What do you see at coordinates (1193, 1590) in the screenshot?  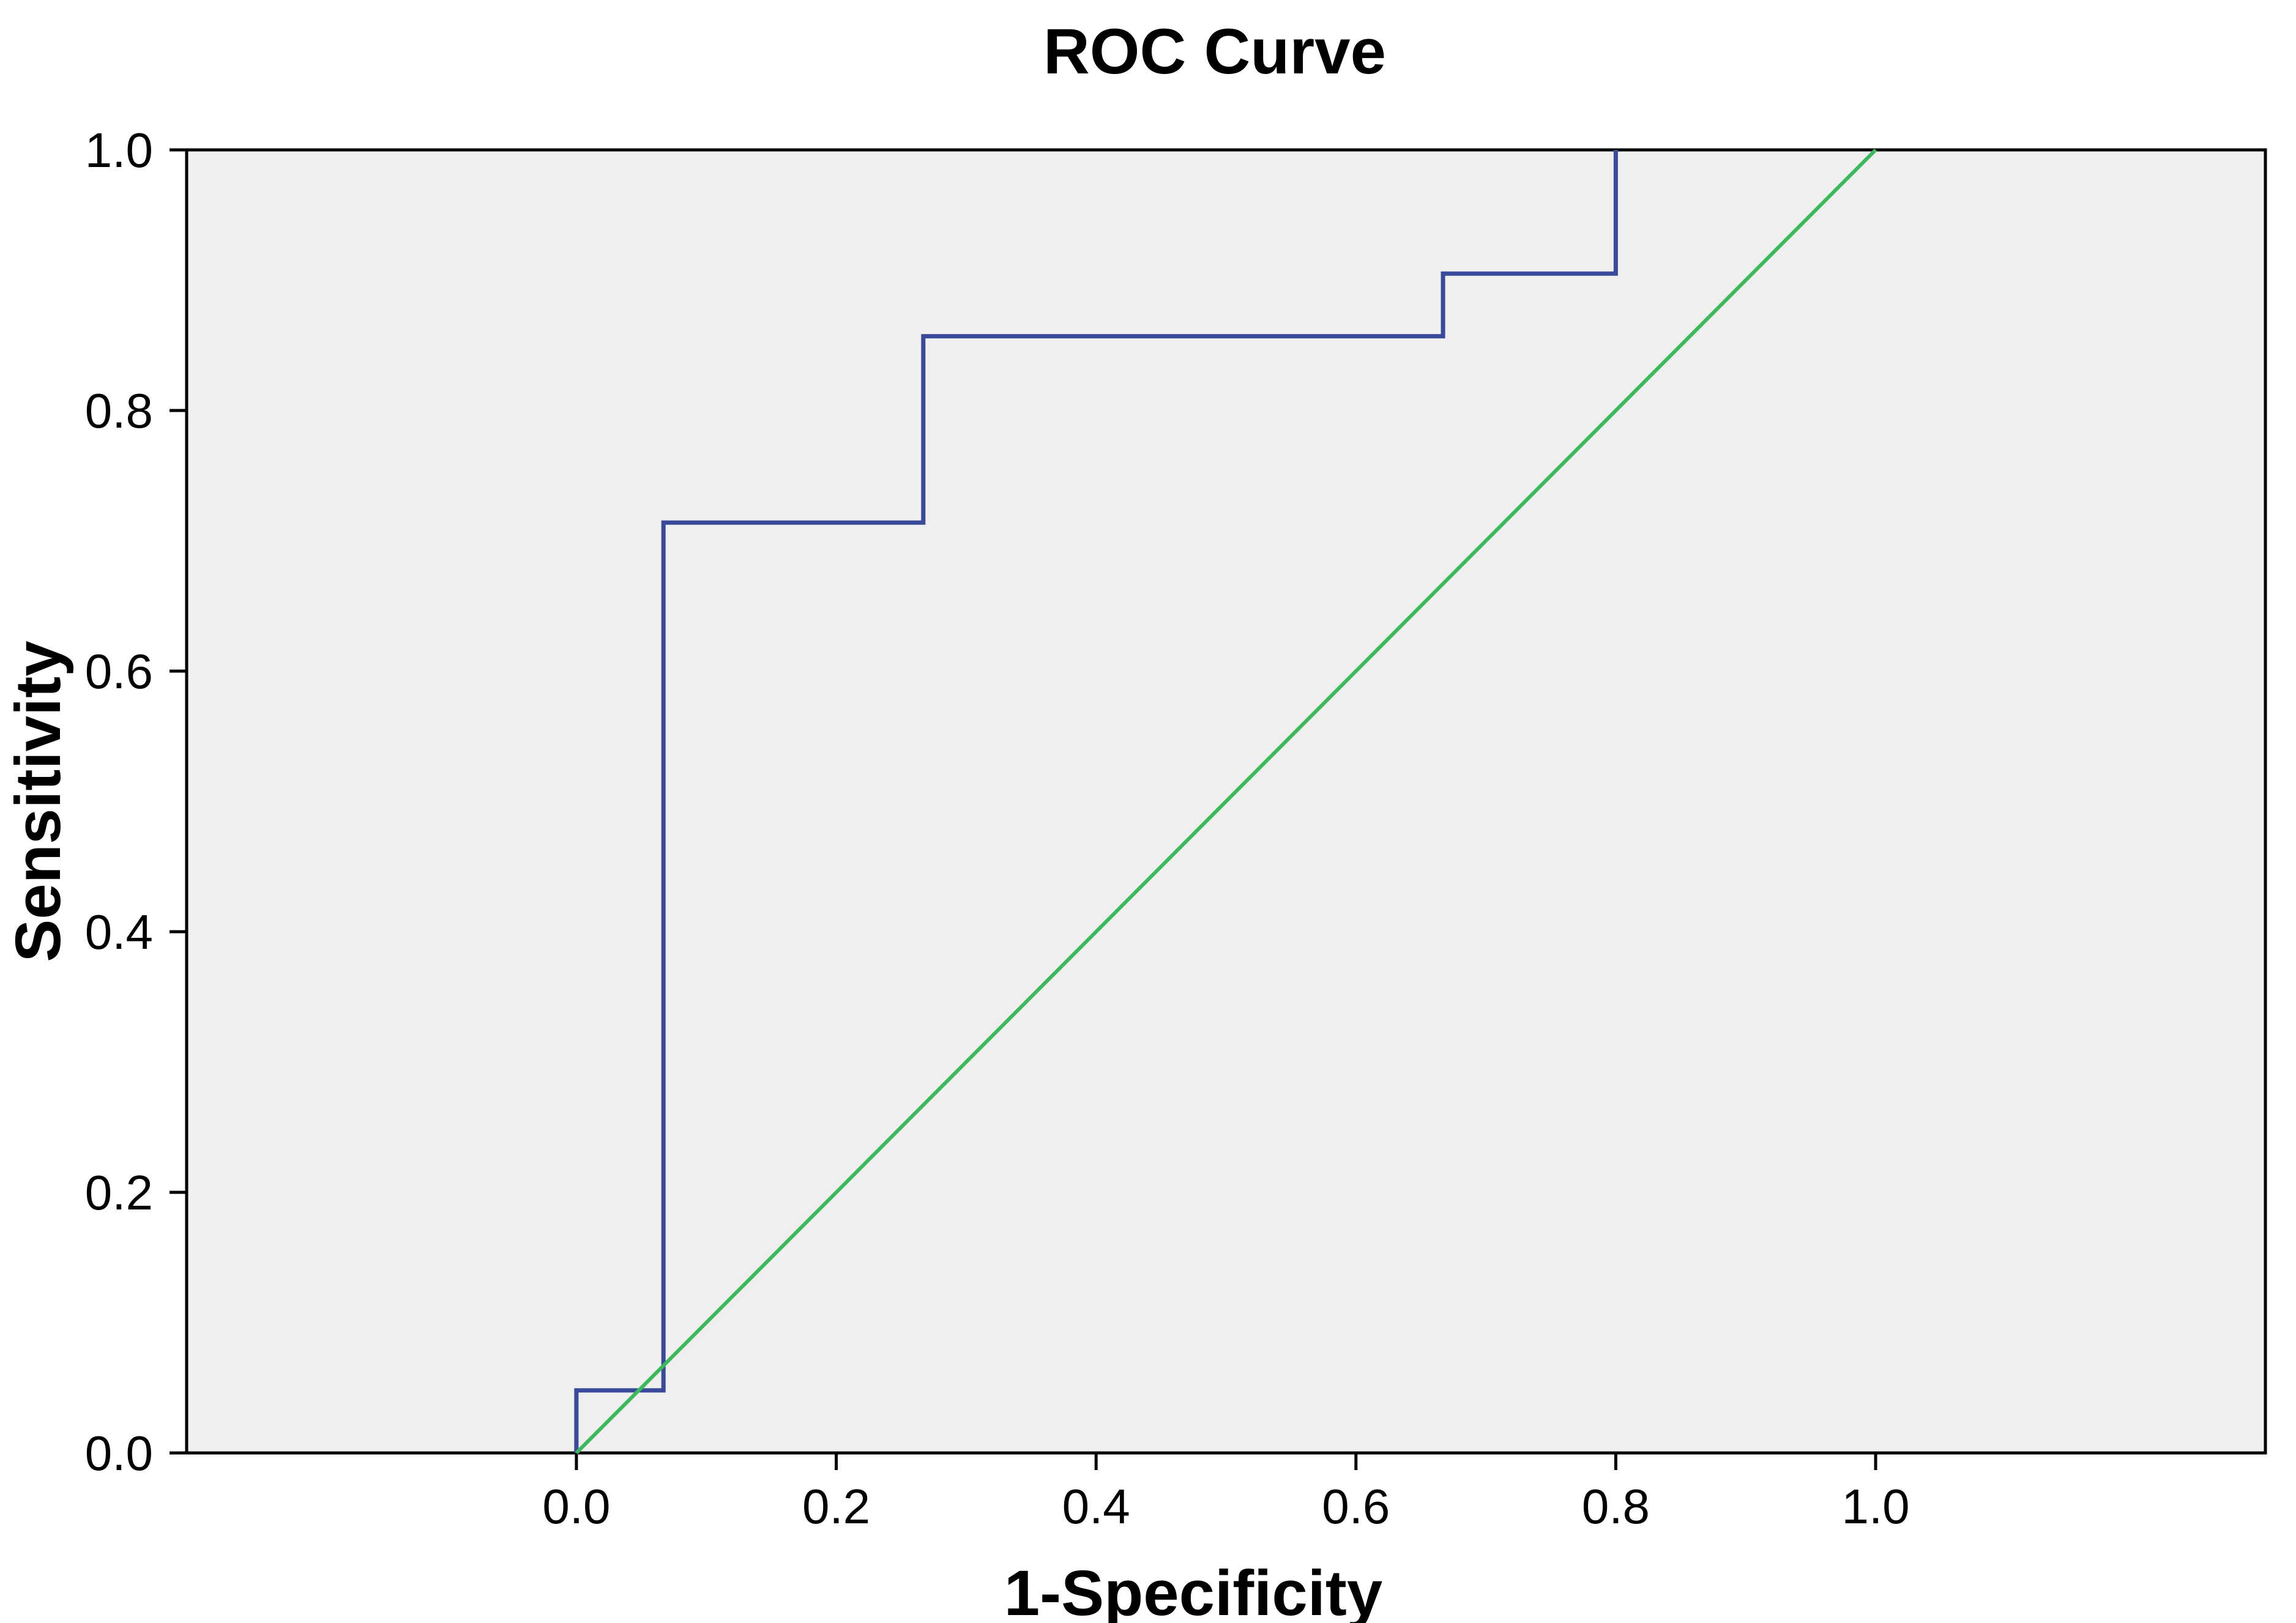 I see `x-axis-label: 1-Specificity` at bounding box center [1193, 1590].